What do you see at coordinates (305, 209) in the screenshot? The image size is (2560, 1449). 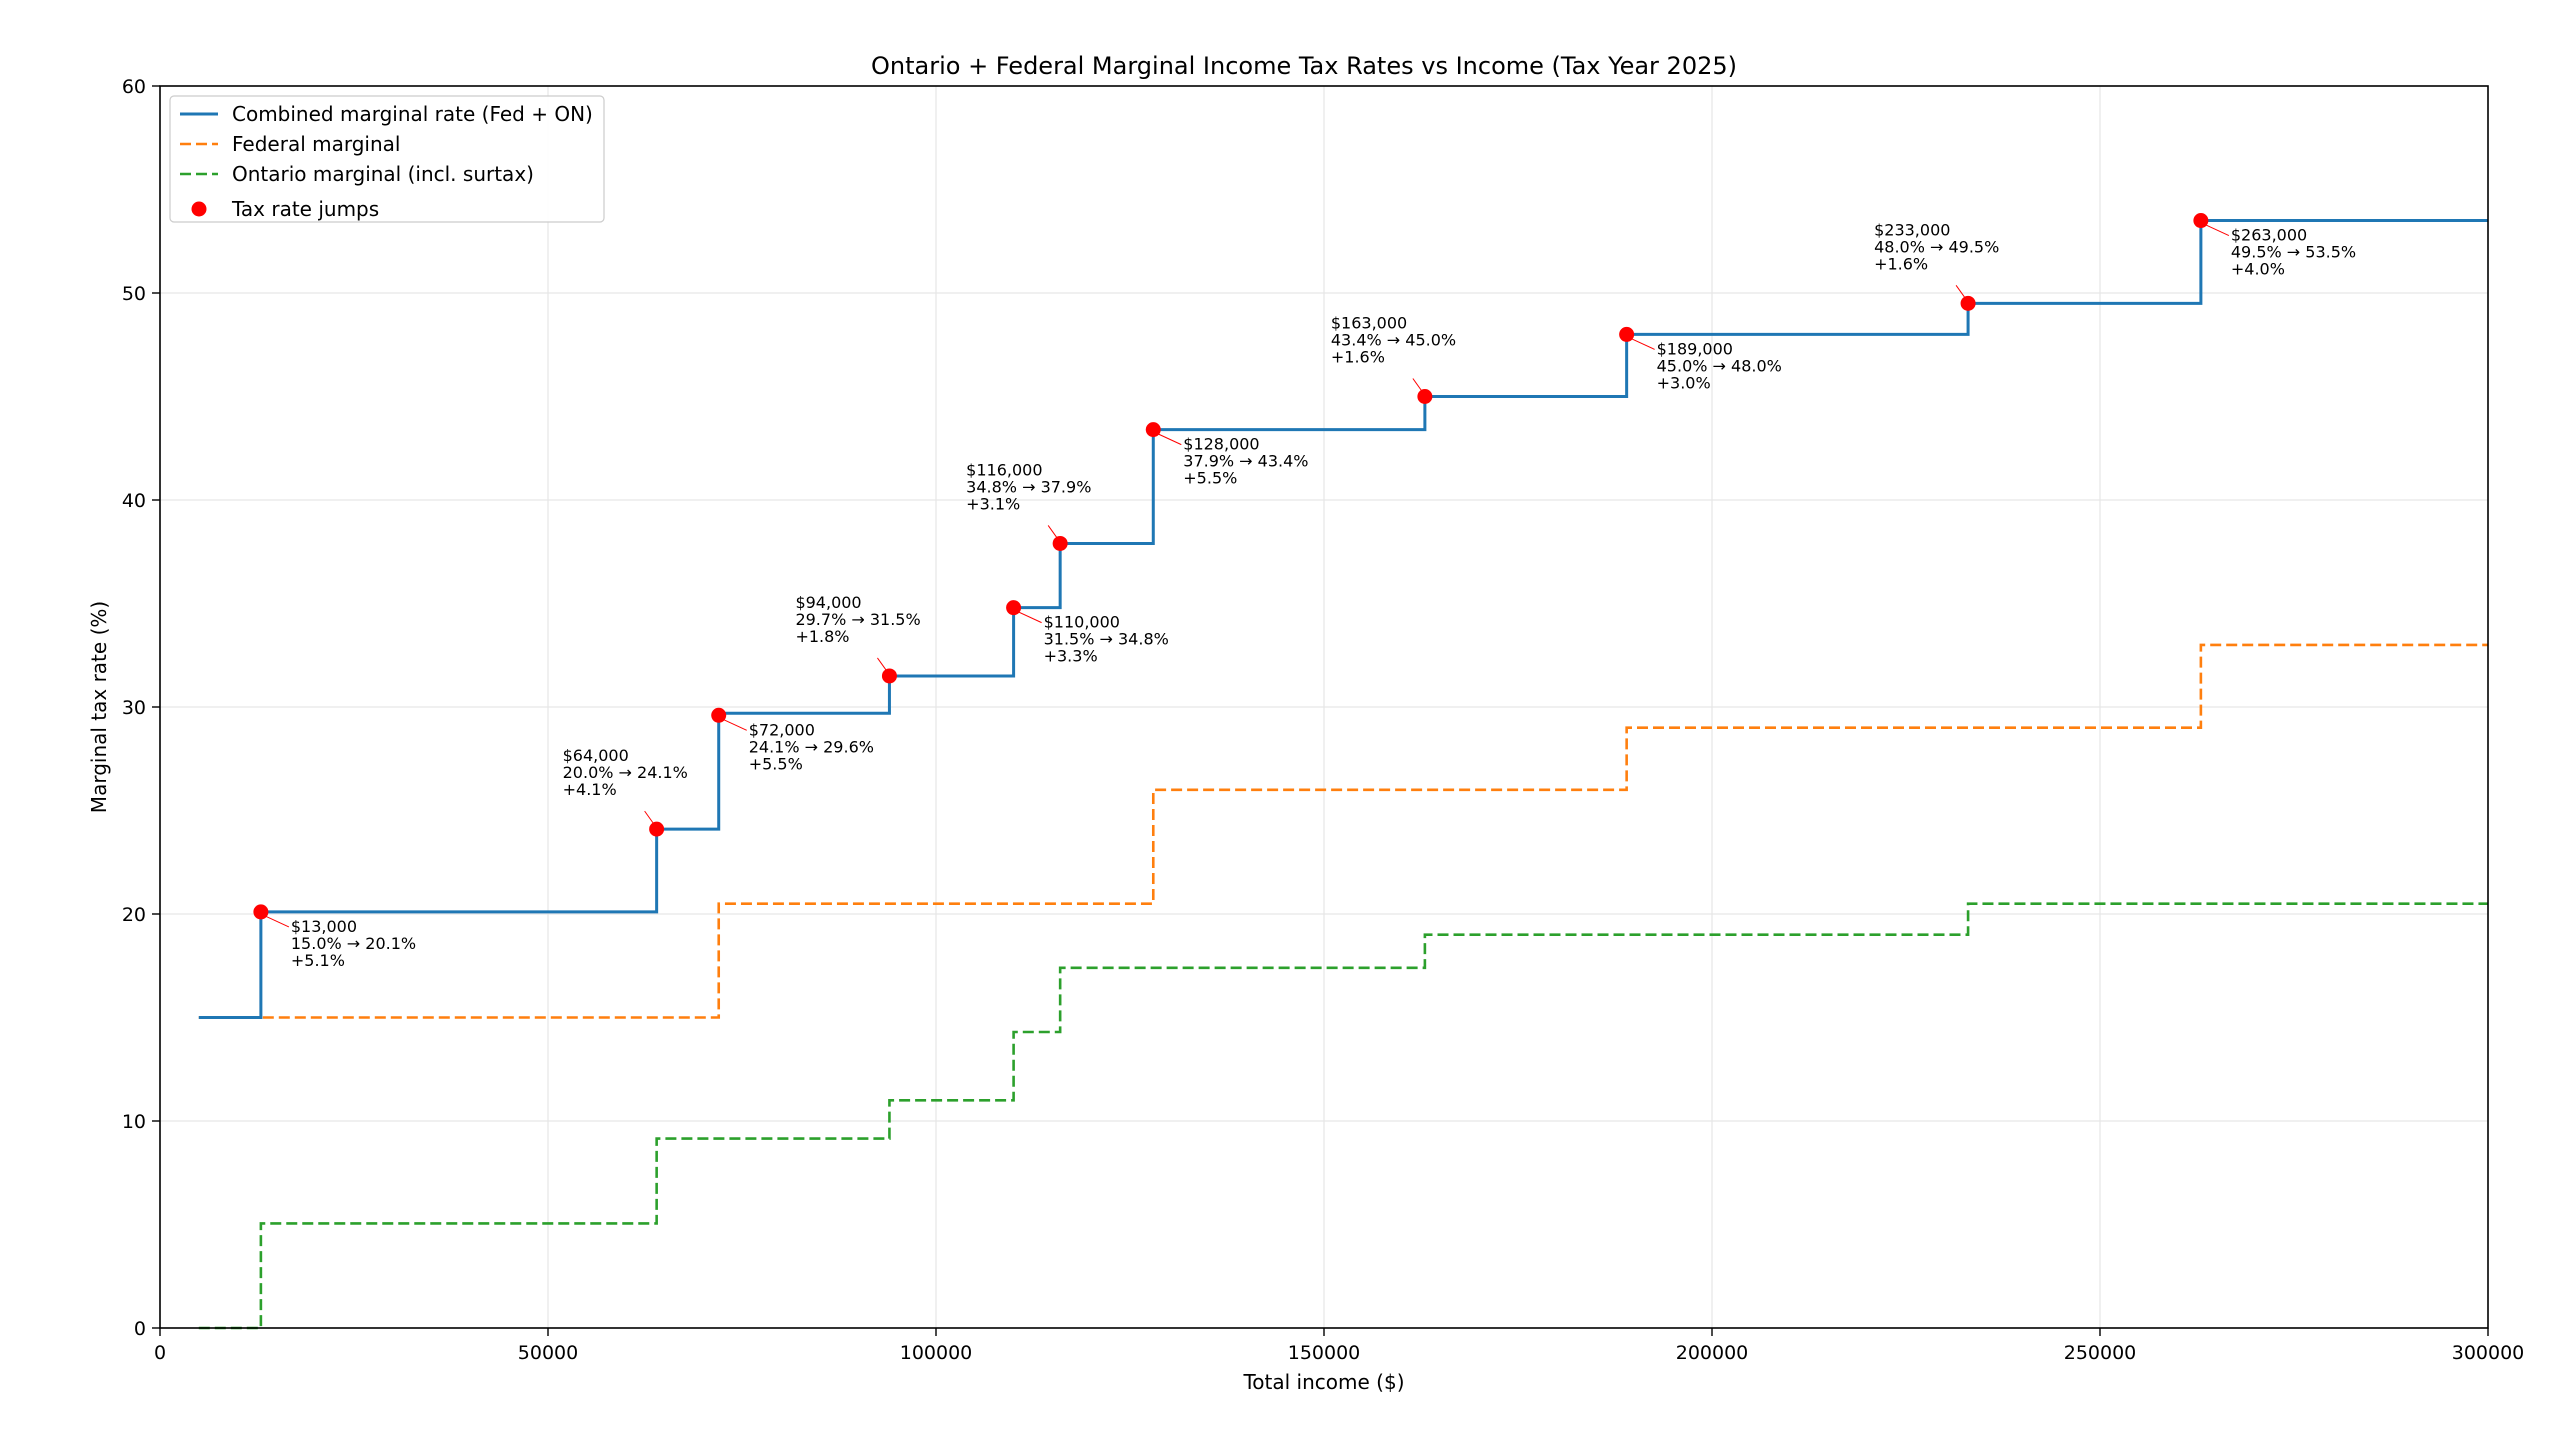 I see `legend-label: Tax rate jumps` at bounding box center [305, 209].